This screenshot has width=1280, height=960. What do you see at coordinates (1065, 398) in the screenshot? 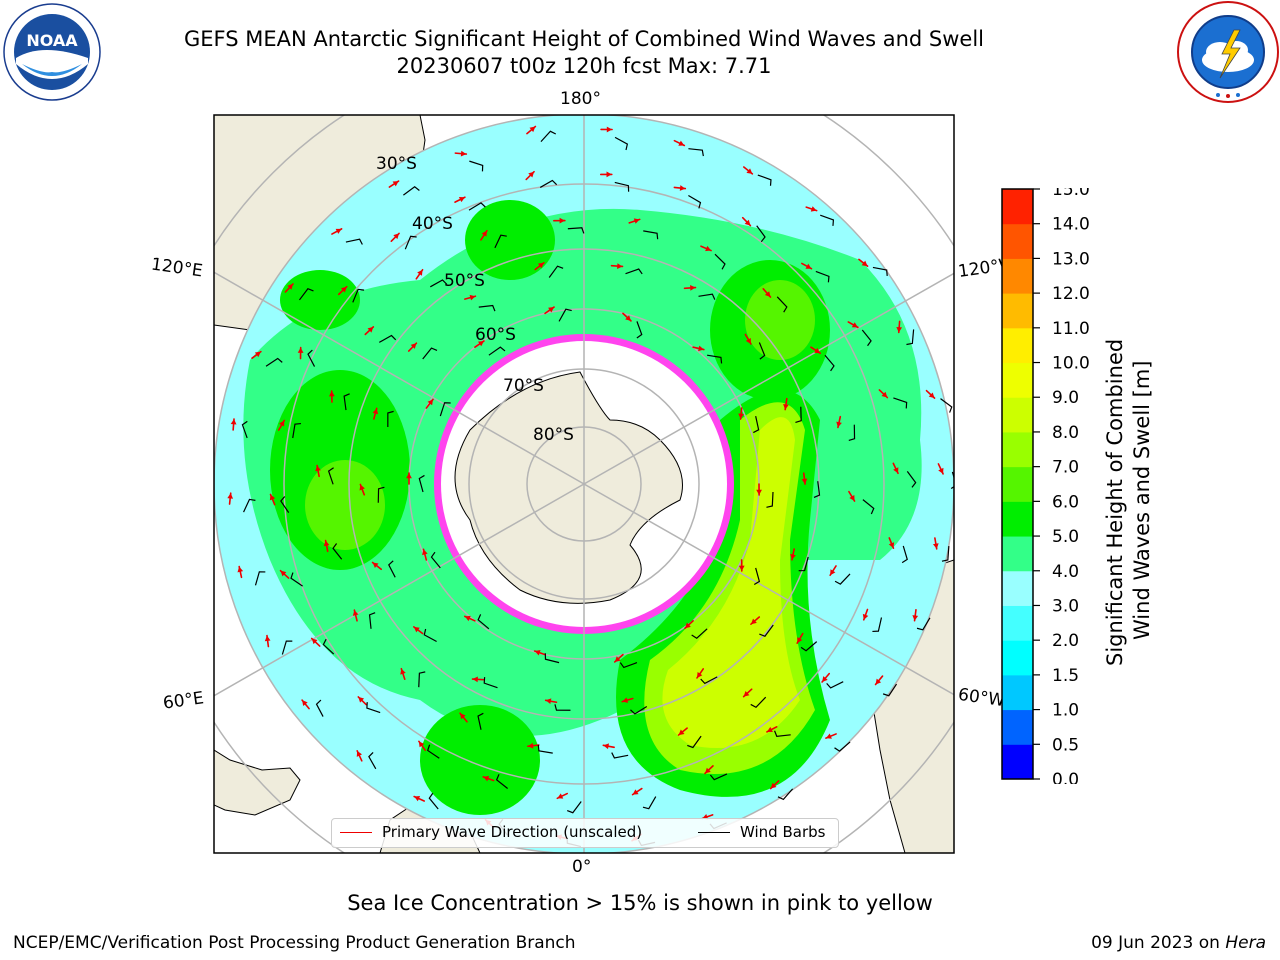
I see `colorbar-tick-label: 9.0` at bounding box center [1065, 398].